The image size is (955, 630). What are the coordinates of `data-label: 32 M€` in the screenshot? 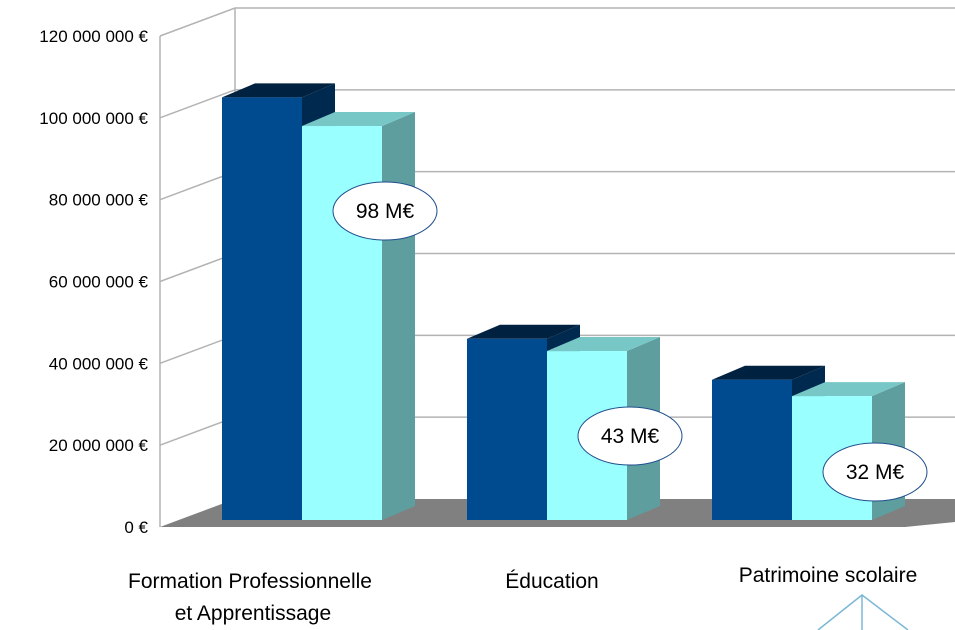 It's located at (875, 472).